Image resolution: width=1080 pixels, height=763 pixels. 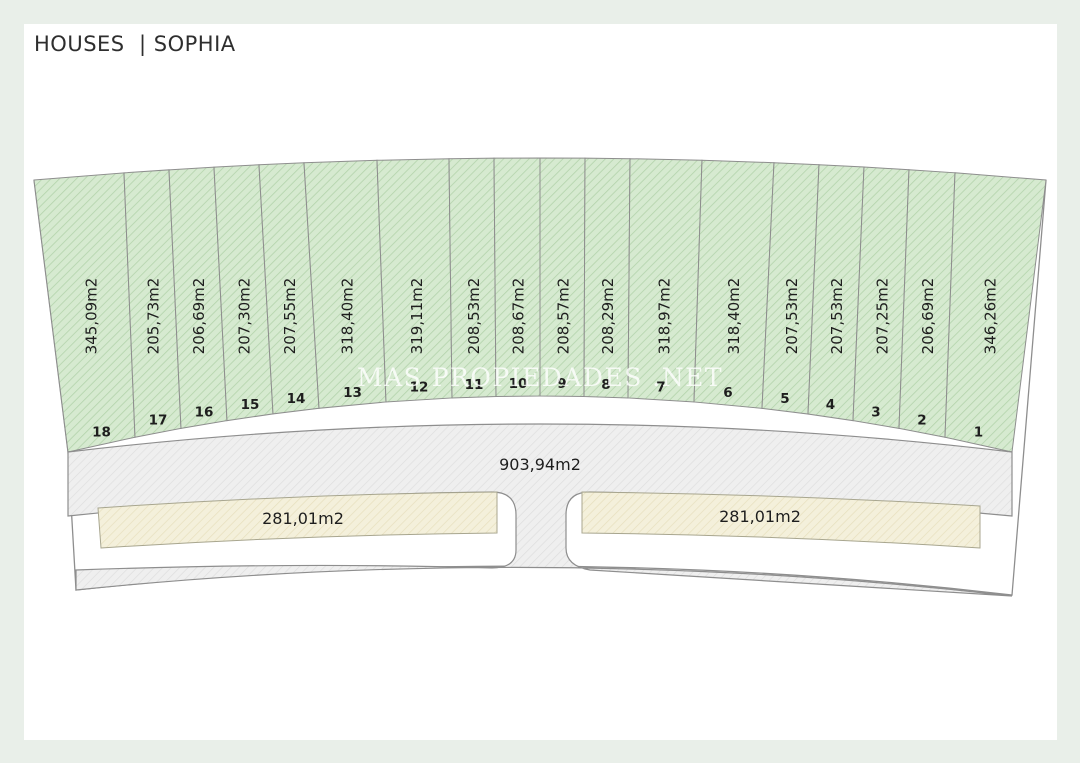 What do you see at coordinates (79, 44) in the screenshot?
I see `title-houses: HOUSES` at bounding box center [79, 44].